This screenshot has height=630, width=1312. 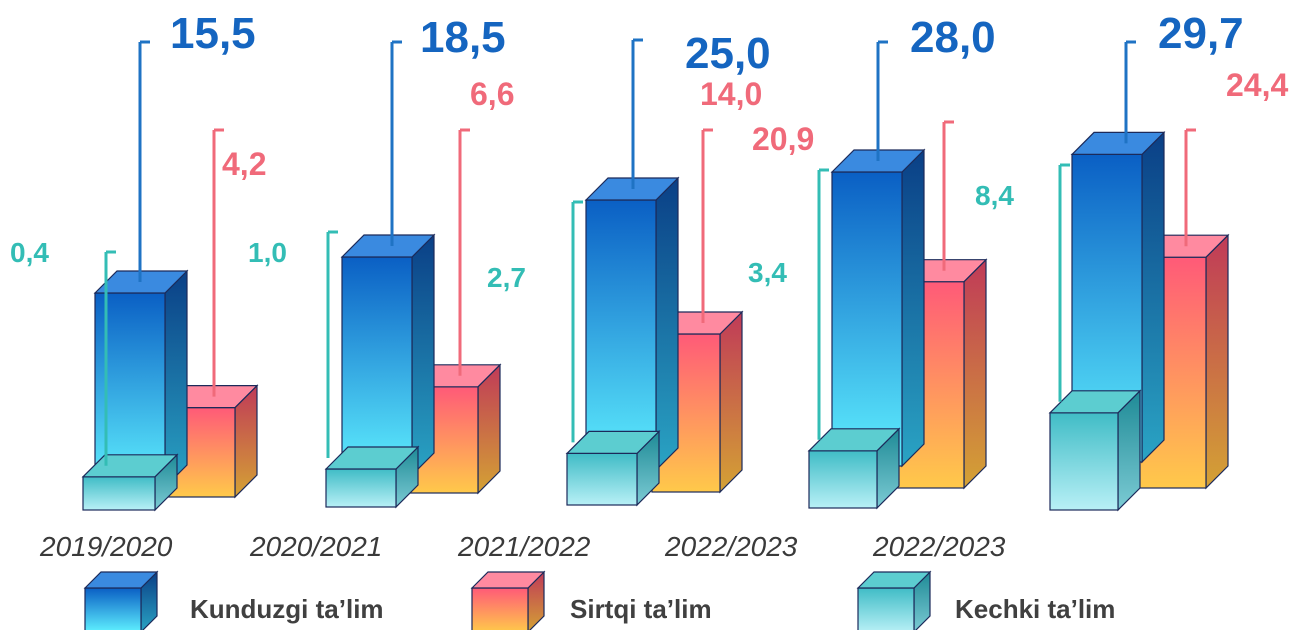 What do you see at coordinates (731, 546) in the screenshot?
I see `category-label-4: 2022/2023` at bounding box center [731, 546].